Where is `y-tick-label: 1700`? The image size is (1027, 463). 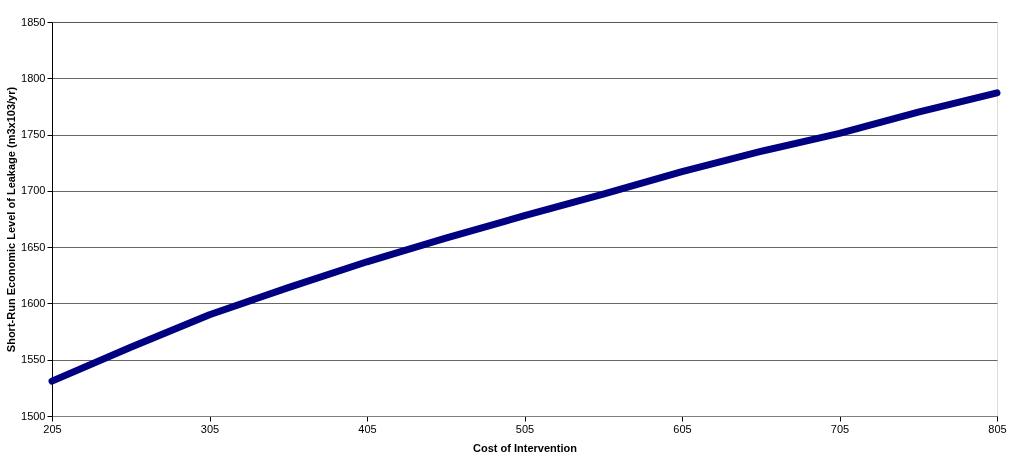
y-tick-label: 1700 is located at coordinates (33, 190).